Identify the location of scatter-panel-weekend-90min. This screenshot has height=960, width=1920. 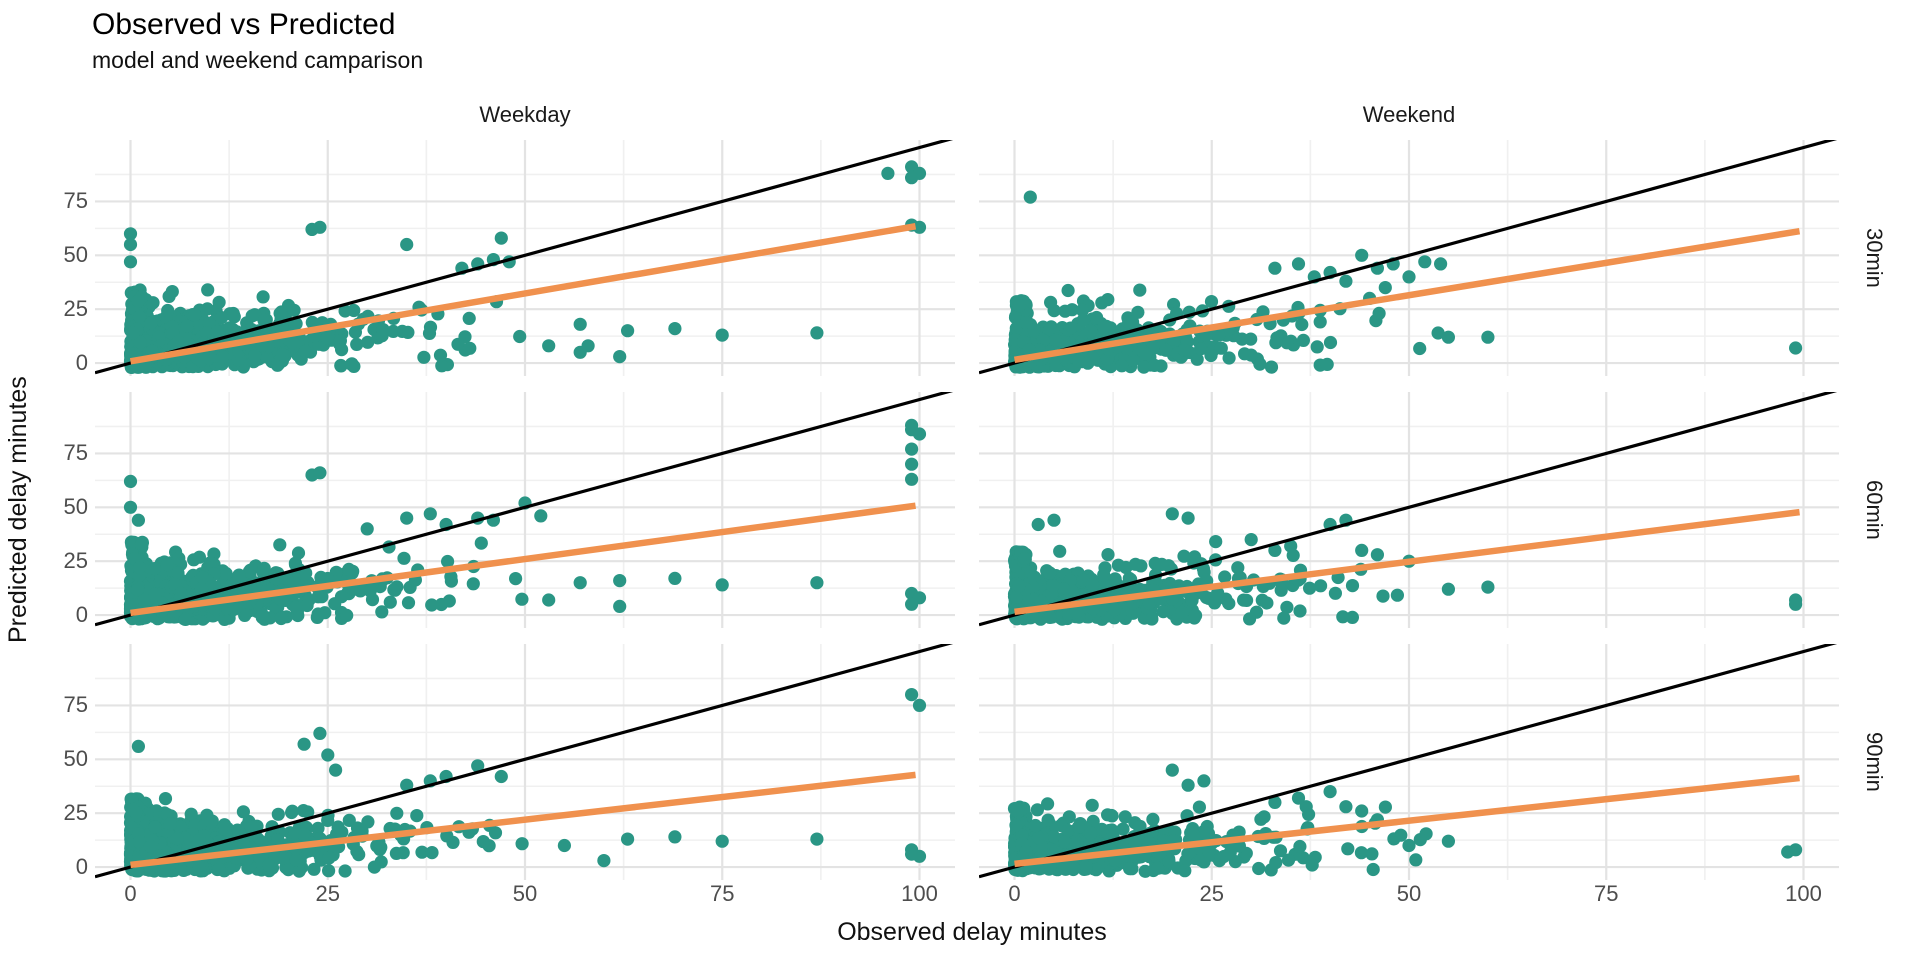
(1409, 762).